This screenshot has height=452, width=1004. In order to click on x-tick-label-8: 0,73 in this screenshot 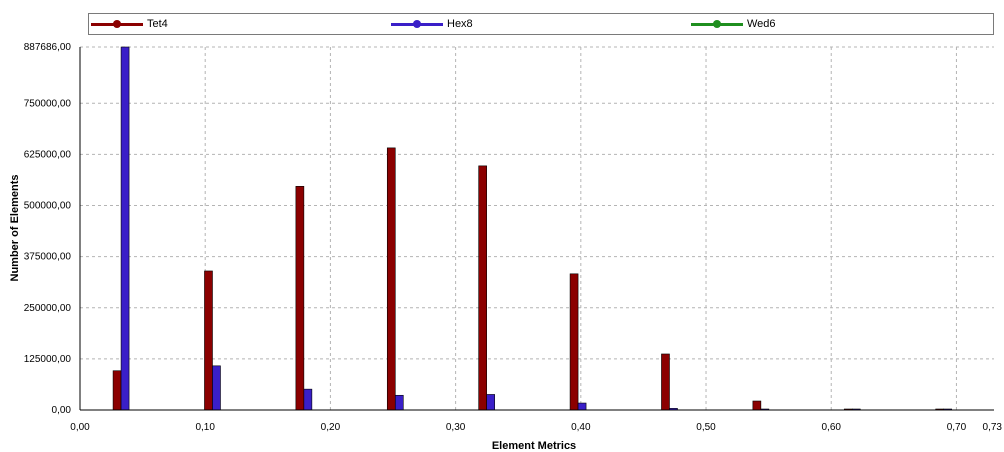, I will do `click(993, 427)`.